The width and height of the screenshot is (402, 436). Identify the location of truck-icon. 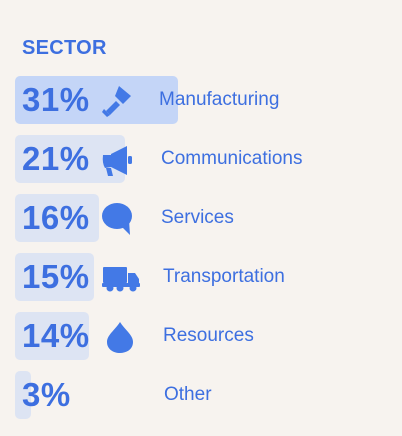
(121, 278).